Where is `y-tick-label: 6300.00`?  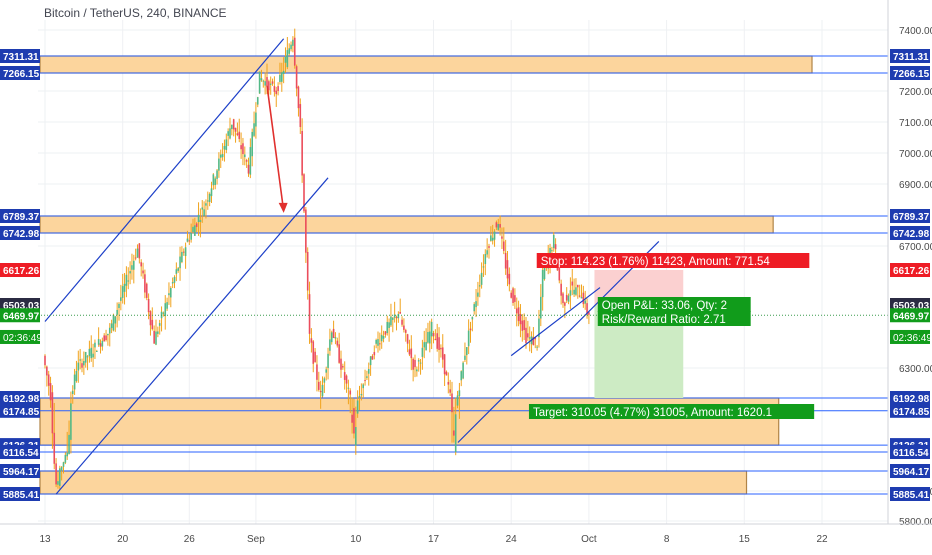
y-tick-label: 6300.00 is located at coordinates (915, 369).